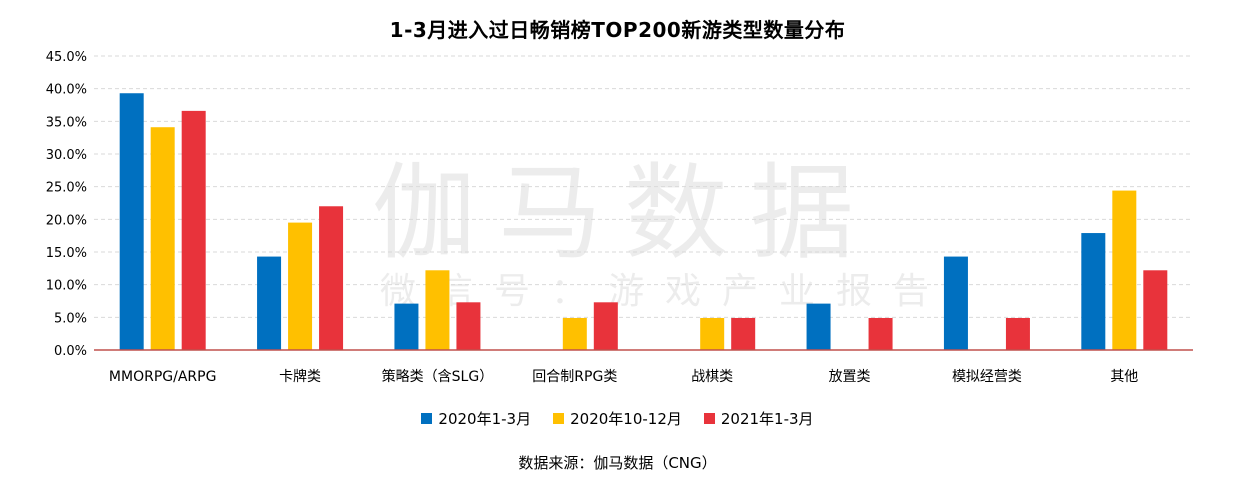 The image size is (1235, 481). I want to click on legend-label-2: 2020年10-12月, so click(626, 419).